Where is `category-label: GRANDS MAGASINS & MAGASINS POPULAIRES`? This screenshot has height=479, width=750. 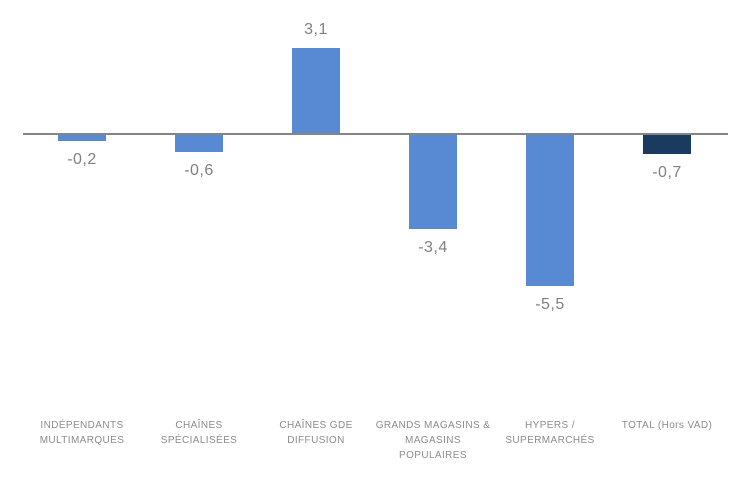 category-label: GRANDS MAGASINS & MAGASINS POPULAIRES is located at coordinates (433, 440).